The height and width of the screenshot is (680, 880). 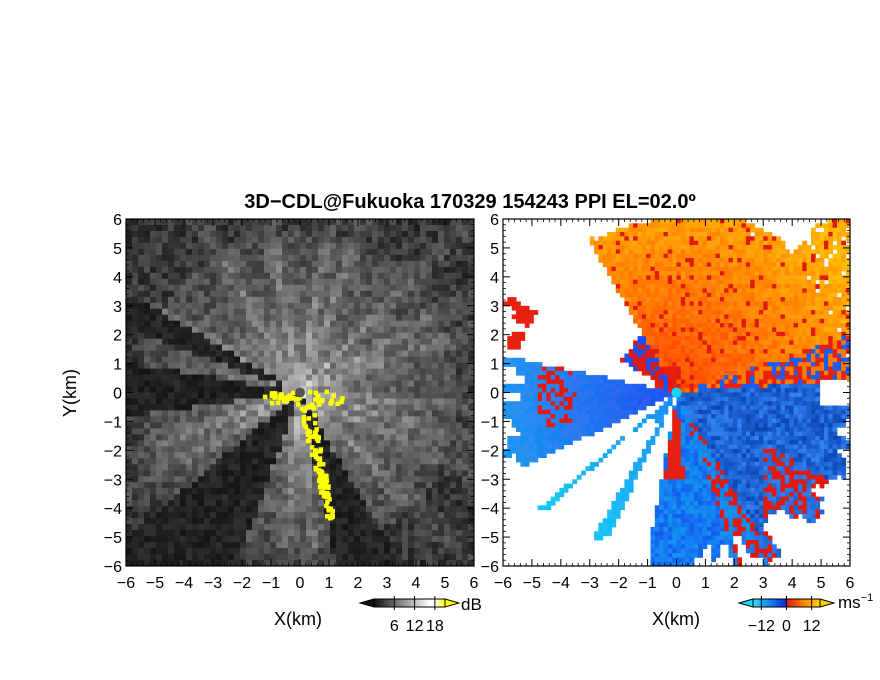 I want to click on y-tick-label: 5, so click(x=117, y=249).